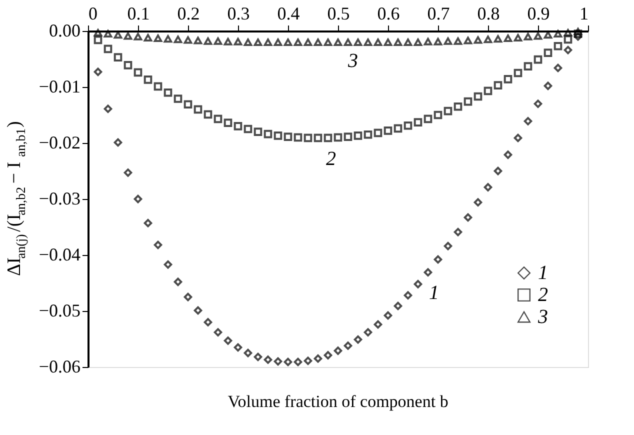  I want to click on y-tick-label: −0.03, so click(59, 198).